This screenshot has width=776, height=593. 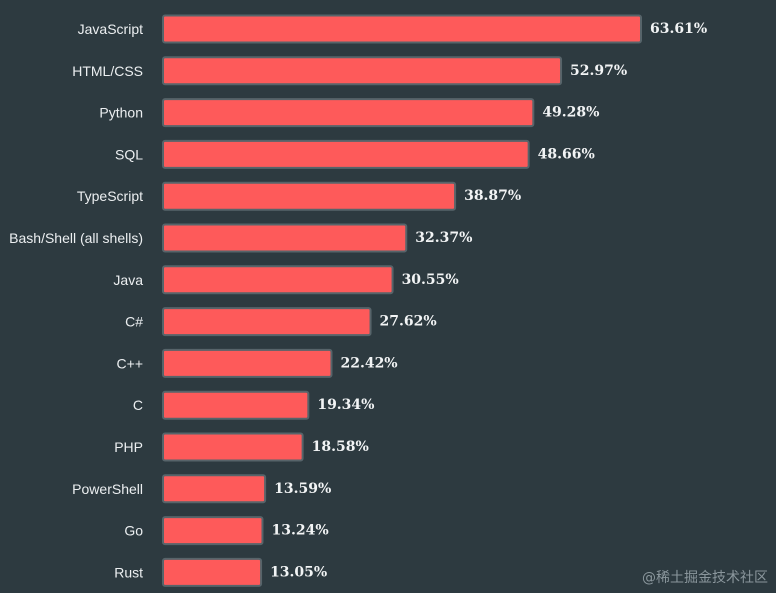 What do you see at coordinates (134, 322) in the screenshot?
I see `category-label: C#` at bounding box center [134, 322].